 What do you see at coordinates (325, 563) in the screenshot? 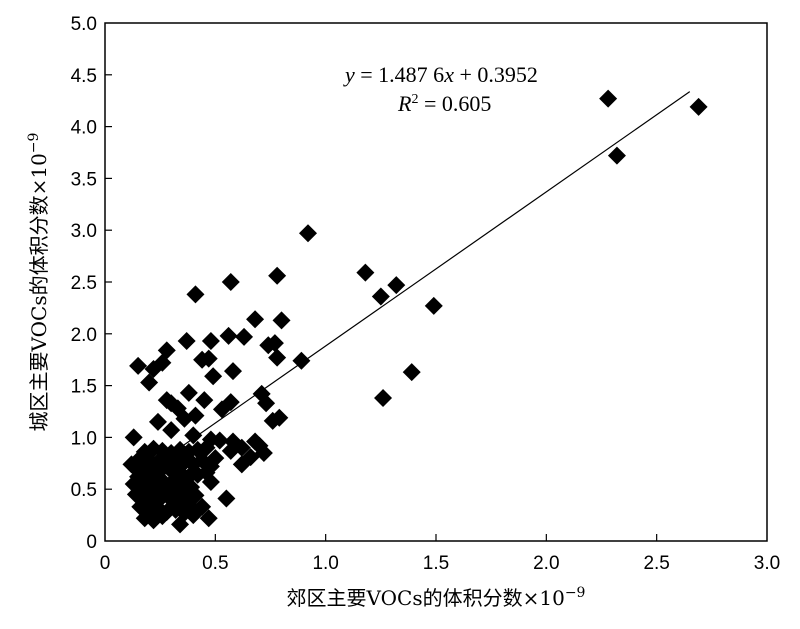
I see `x-tick-label: 1.0` at bounding box center [325, 563].